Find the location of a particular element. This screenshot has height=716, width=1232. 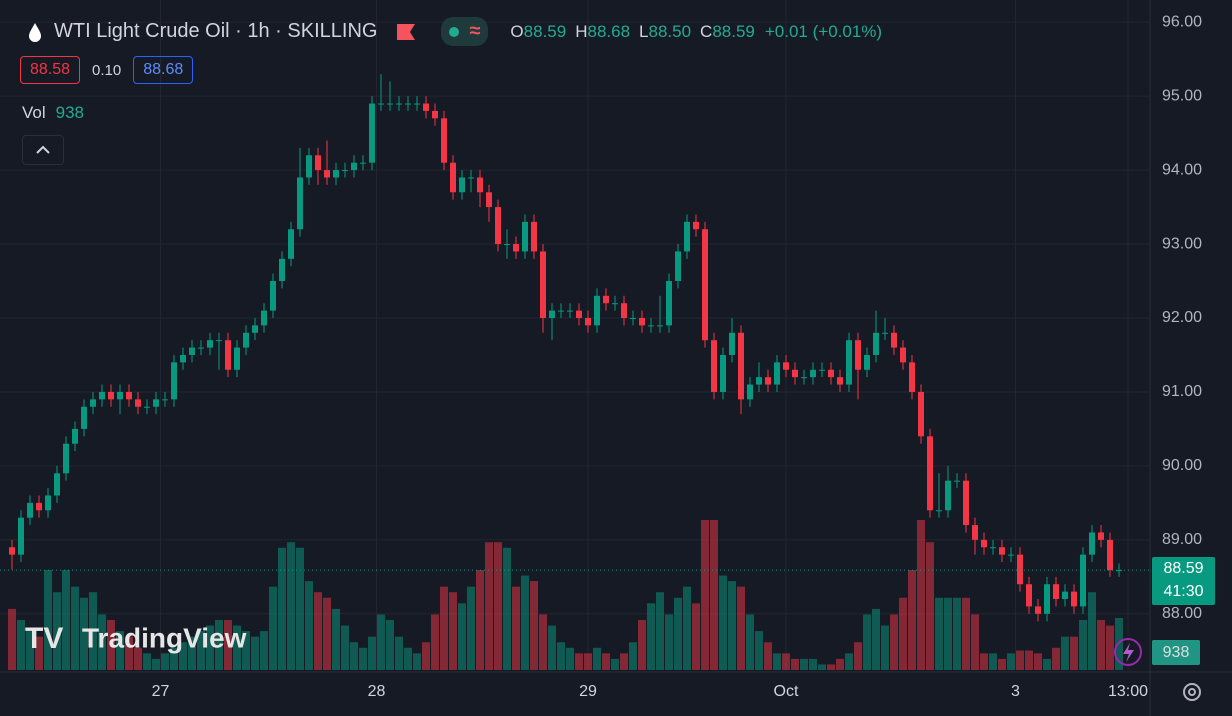

settings-icon-core is located at coordinates (1192, 692).